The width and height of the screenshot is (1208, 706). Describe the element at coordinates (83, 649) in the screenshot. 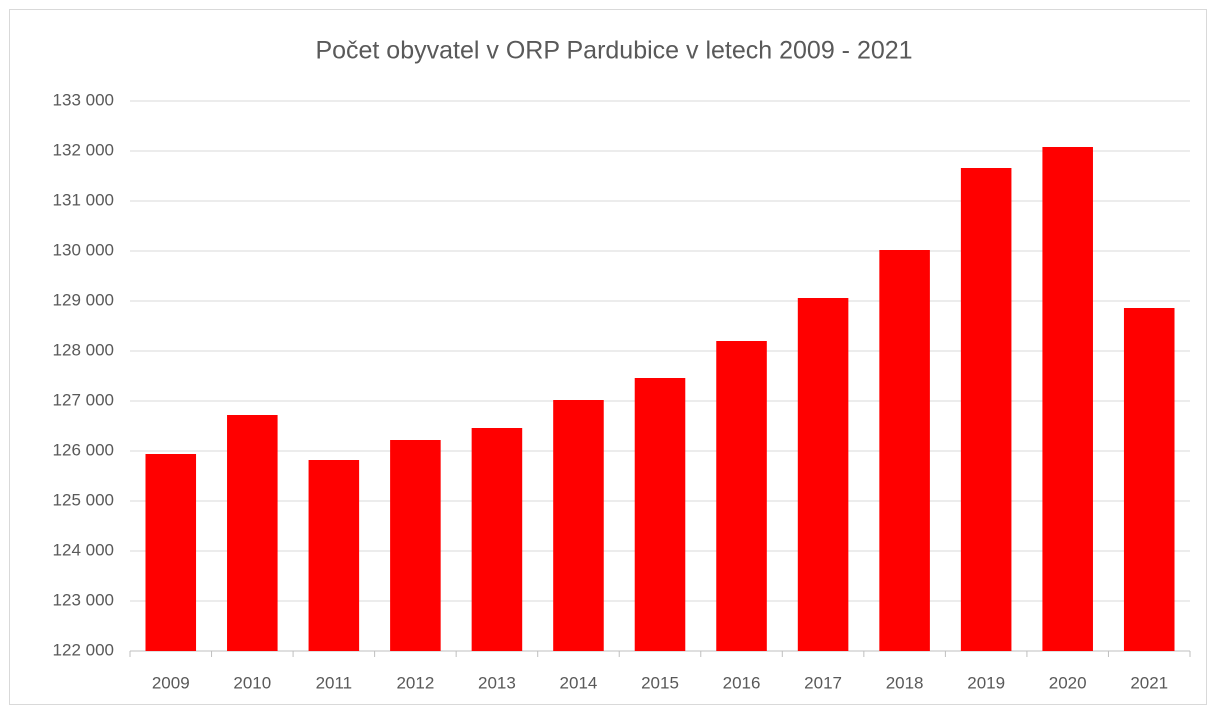

I see `y-tick-label: 122 000` at that location.